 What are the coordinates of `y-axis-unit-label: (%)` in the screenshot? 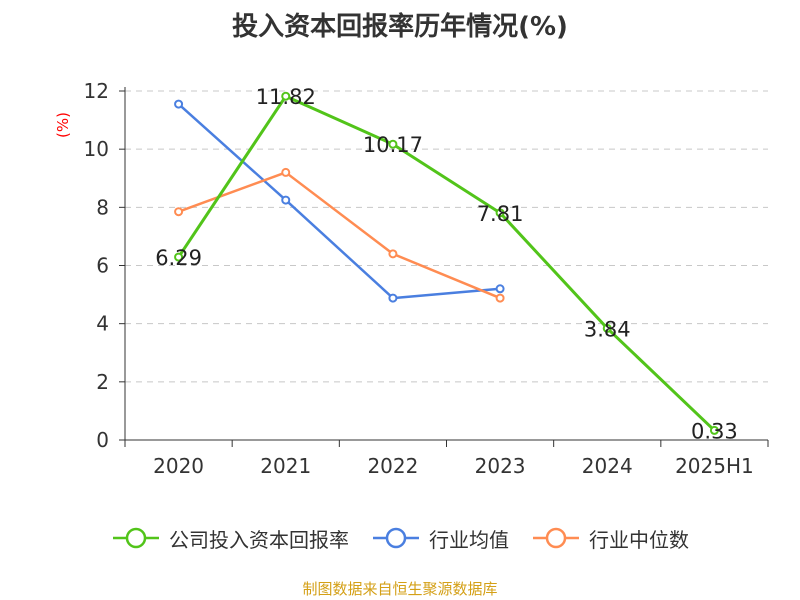 It's located at (63, 125).